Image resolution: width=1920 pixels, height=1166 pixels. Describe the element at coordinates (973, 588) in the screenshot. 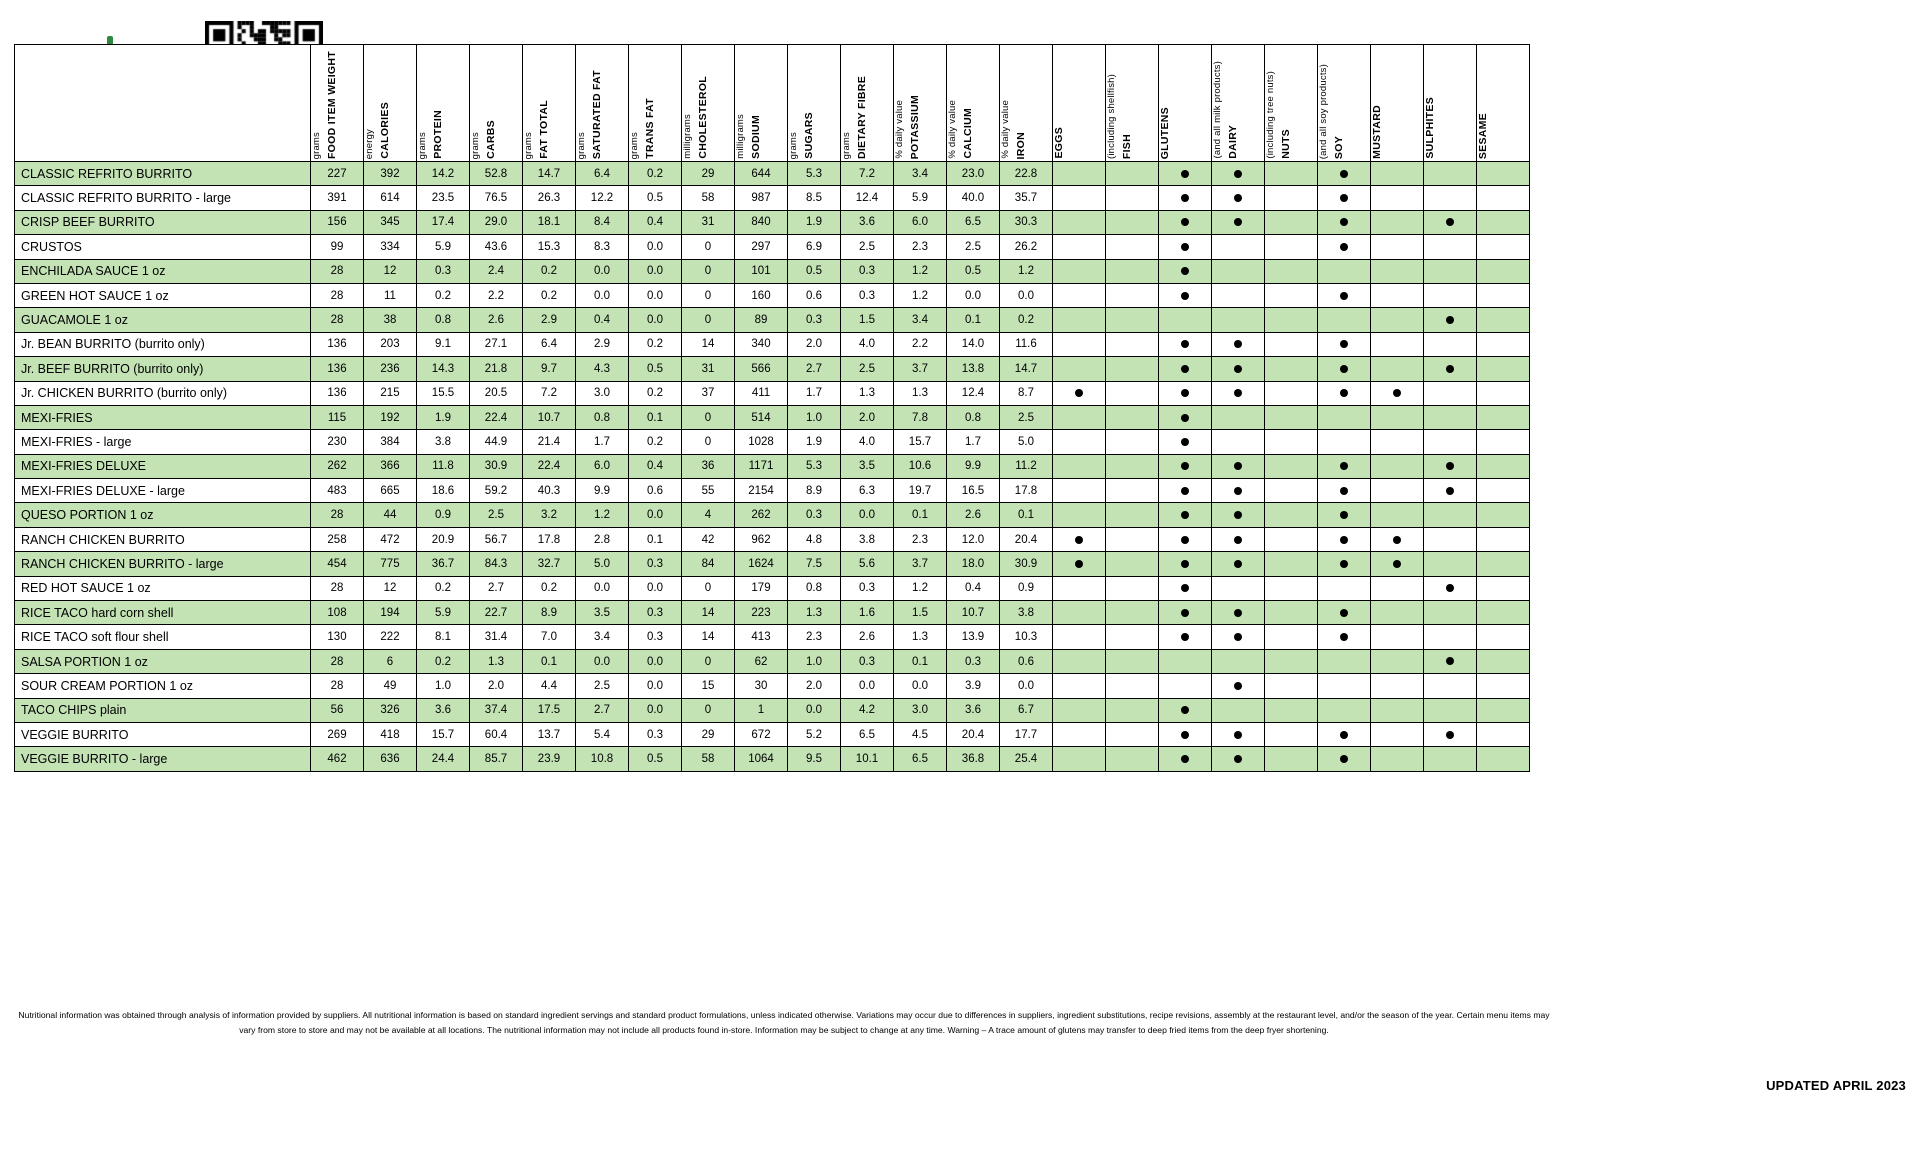

I see `nutrient-value-cell: 0.4` at that location.